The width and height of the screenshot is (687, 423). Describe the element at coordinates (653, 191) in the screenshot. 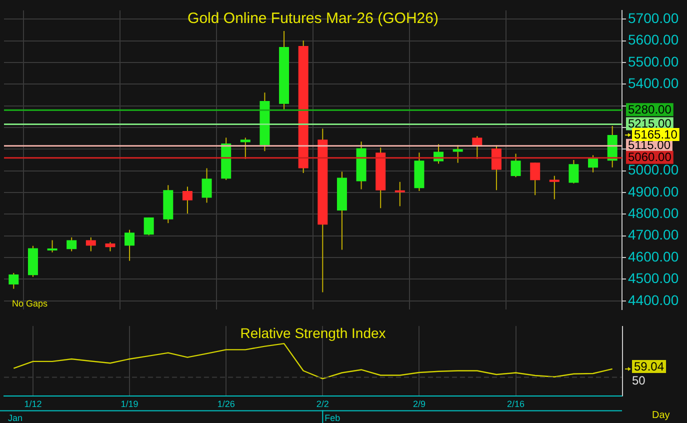

I see `y-tick-label: 4900.00` at that location.